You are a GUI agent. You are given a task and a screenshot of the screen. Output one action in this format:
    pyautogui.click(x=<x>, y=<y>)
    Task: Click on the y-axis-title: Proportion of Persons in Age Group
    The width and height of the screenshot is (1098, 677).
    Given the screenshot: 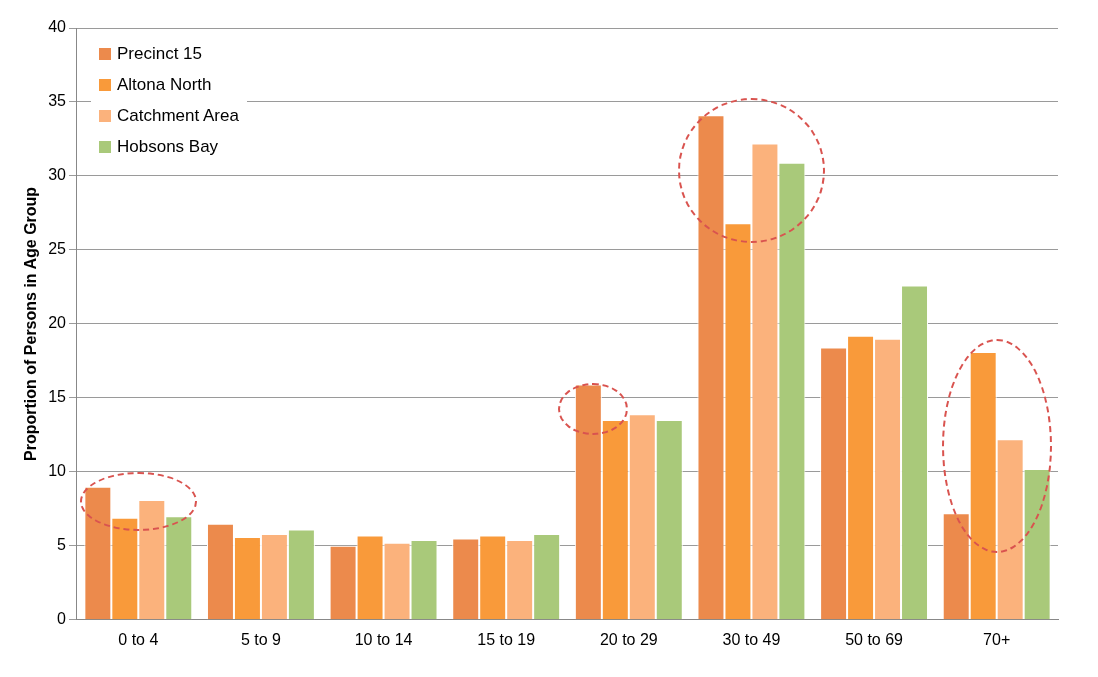 What is the action you would take?
    pyautogui.click(x=31, y=323)
    